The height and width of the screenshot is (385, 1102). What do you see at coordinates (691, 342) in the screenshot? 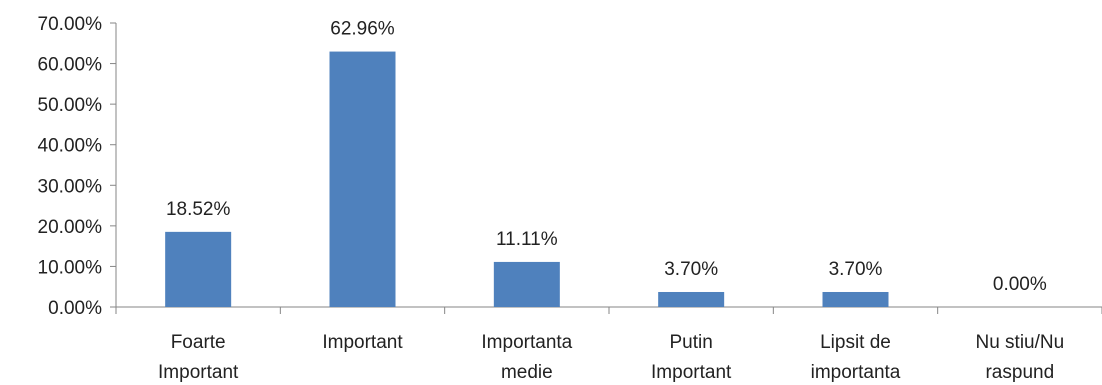
I see `x-category-label: Putin` at bounding box center [691, 342].